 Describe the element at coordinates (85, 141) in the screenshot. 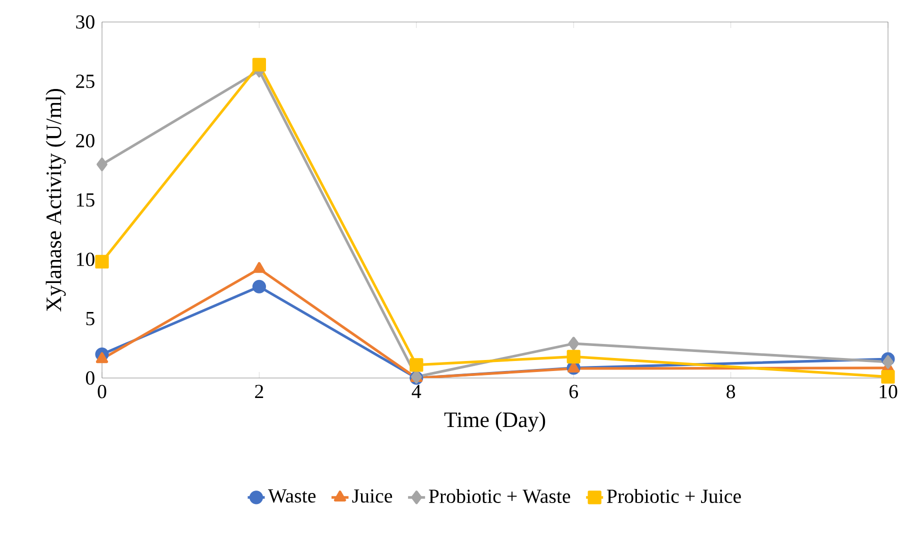

I see `y-tick-label: 20` at that location.